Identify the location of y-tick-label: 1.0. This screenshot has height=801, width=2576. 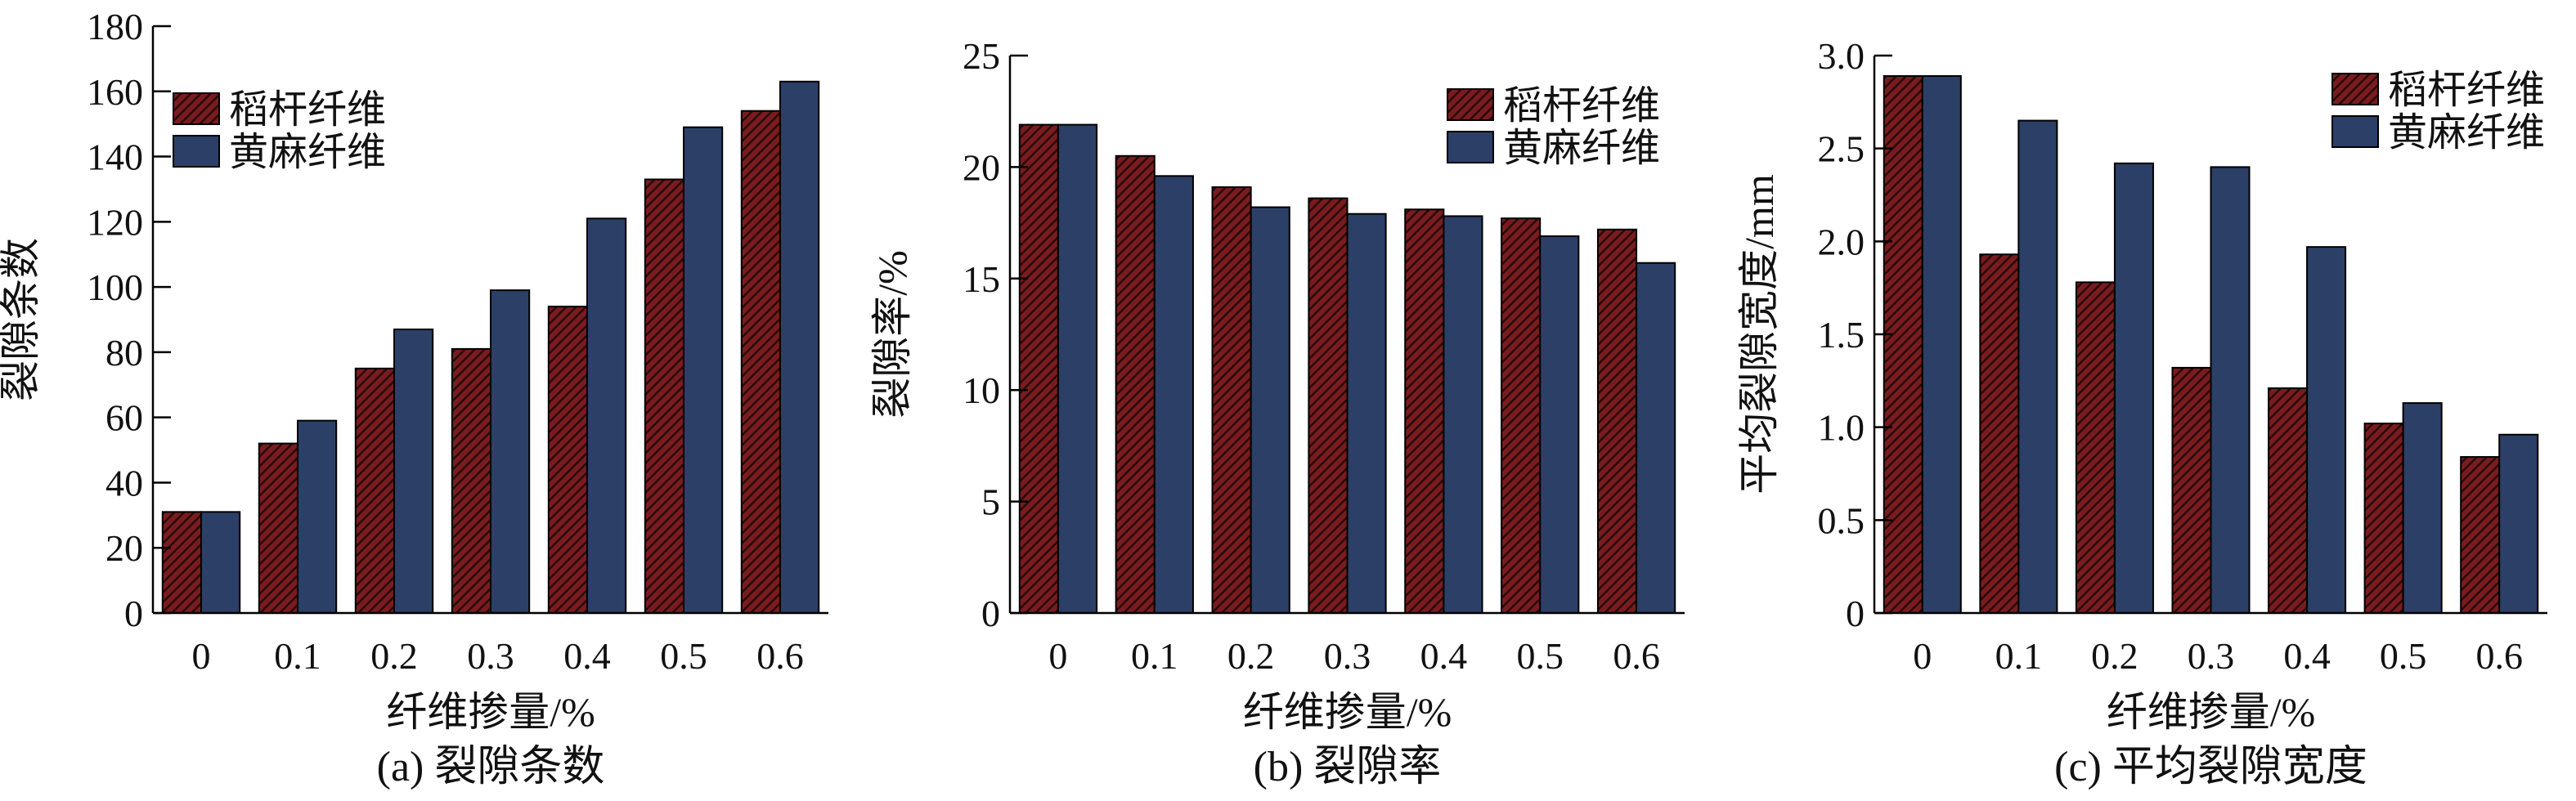
(1842, 428).